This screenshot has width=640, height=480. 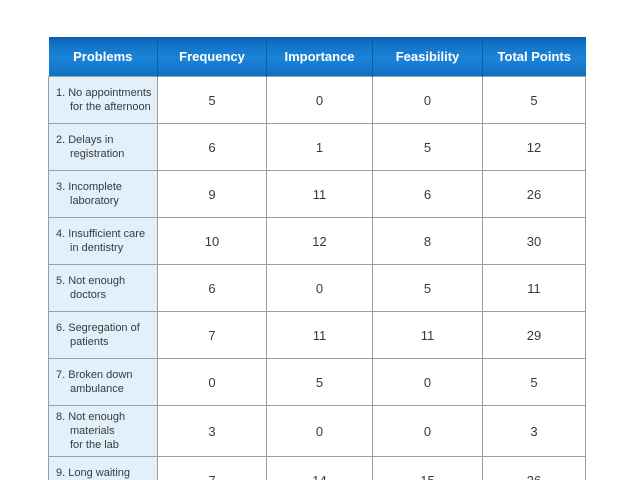 I want to click on frequency-cell: 9, so click(x=212, y=194).